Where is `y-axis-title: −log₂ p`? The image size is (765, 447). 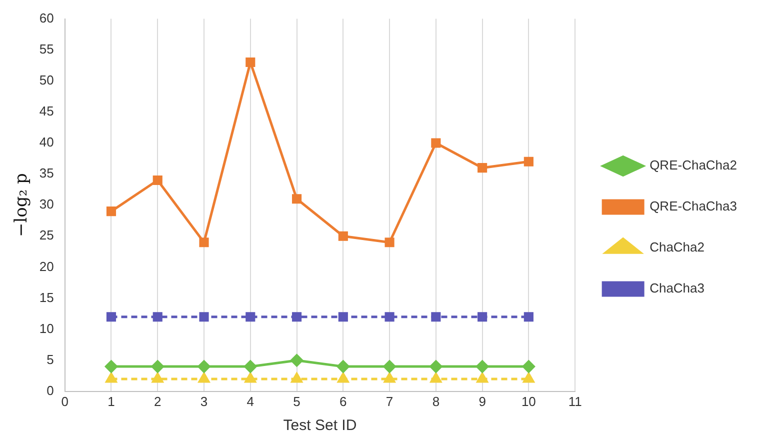
y-axis-title: −log₂ p is located at coordinates (22, 205).